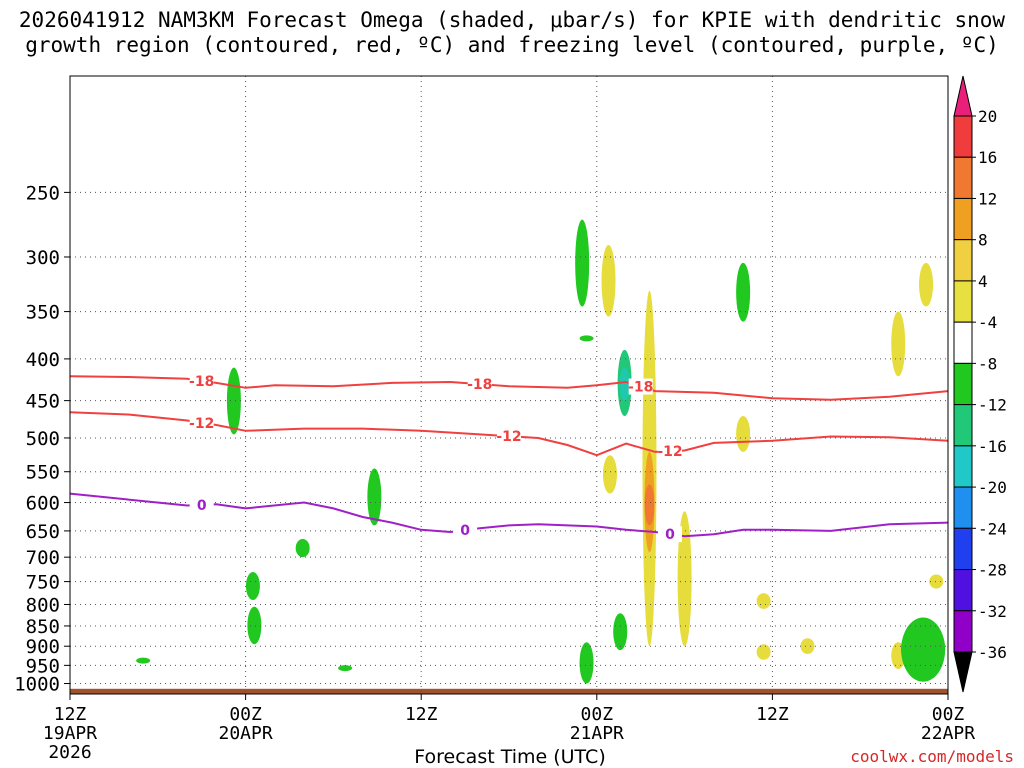 Image resolution: width=1024 pixels, height=768 pixels. What do you see at coordinates (43, 647) in the screenshot?
I see `y-tick-label-900: 900` at bounding box center [43, 647].